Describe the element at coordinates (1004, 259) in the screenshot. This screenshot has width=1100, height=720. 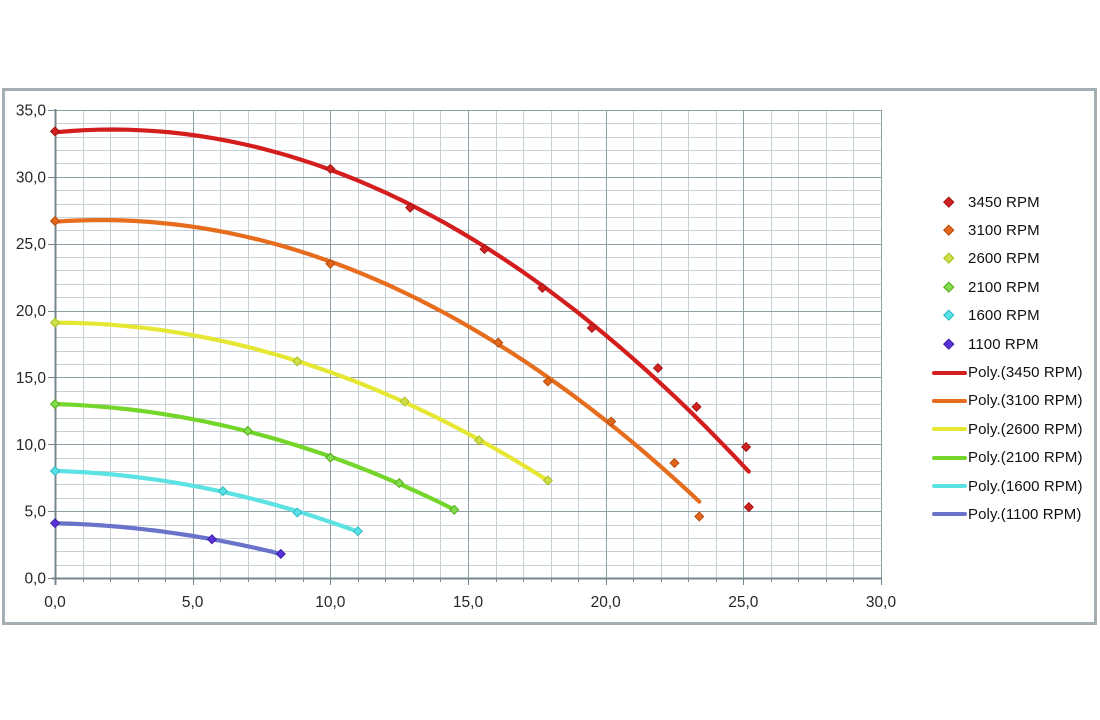
I see `legend-item-label: 2600 RPM` at that location.